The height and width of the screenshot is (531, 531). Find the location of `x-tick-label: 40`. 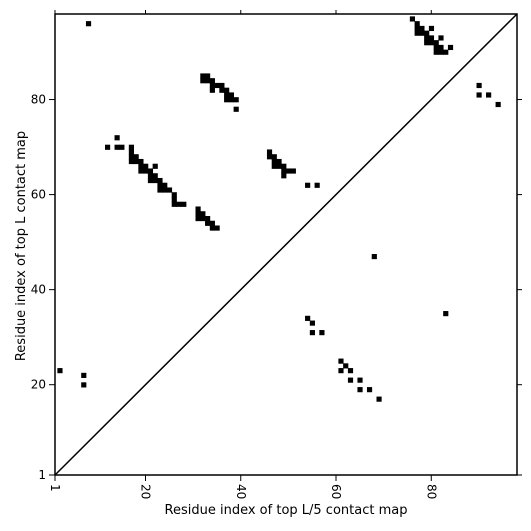

x-tick-label: 40 is located at coordinates (241, 491).